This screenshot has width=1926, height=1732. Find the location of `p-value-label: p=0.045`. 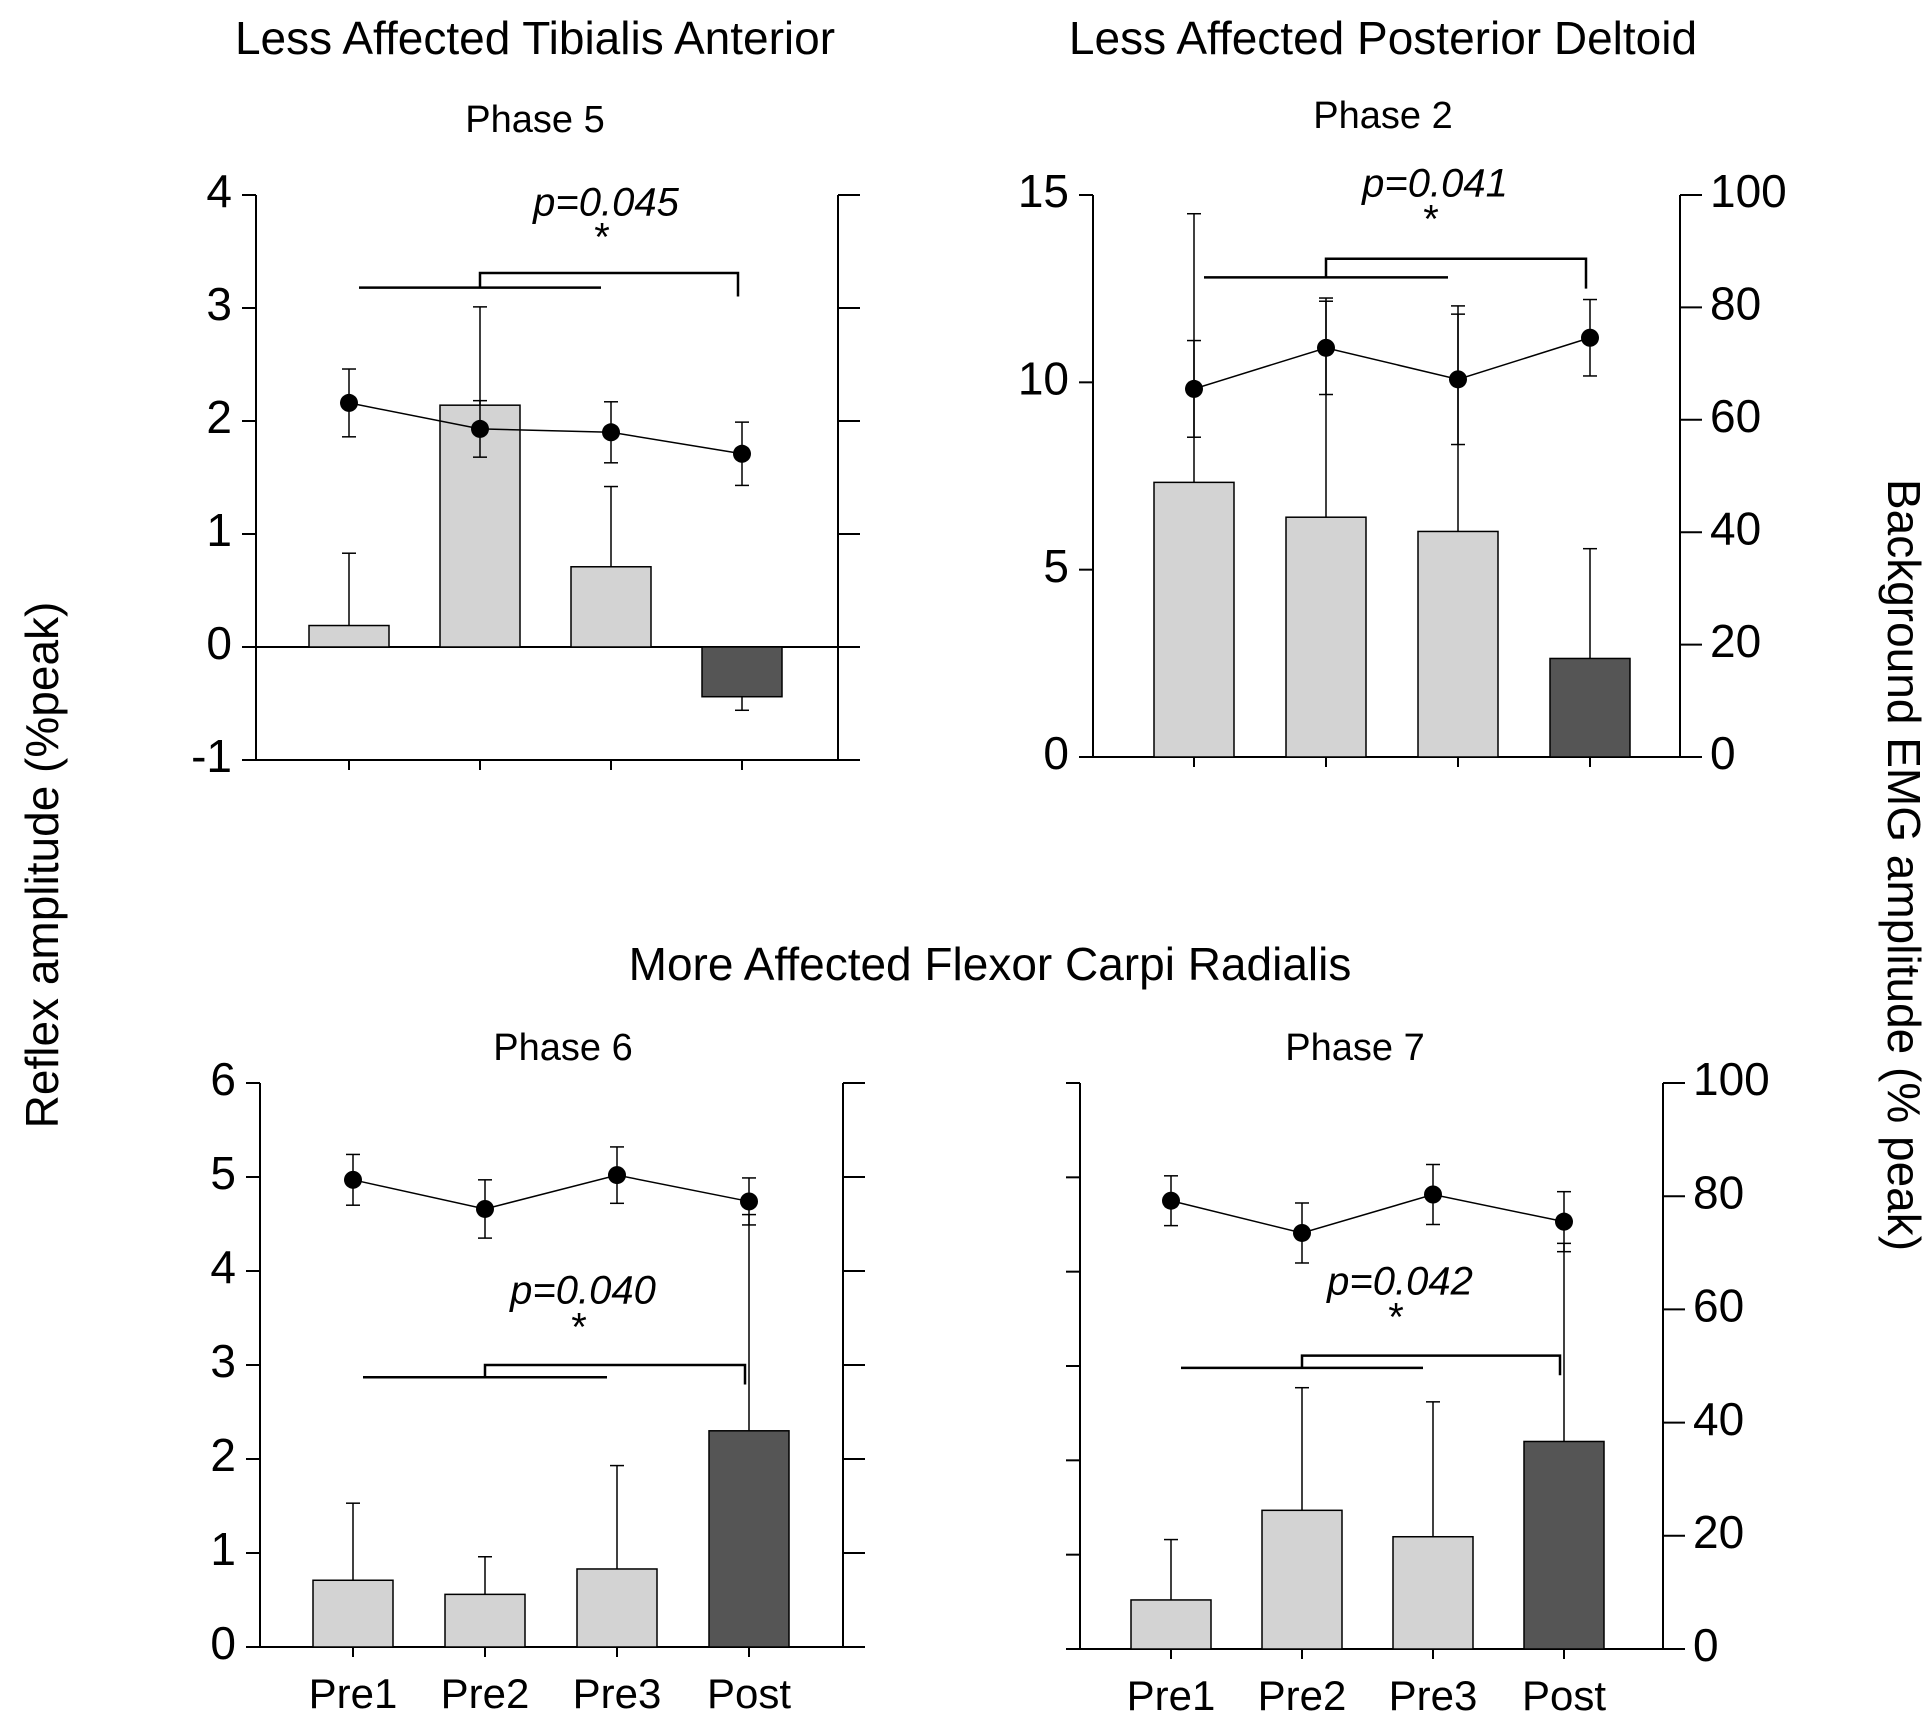

p-value-label: p=0.045 is located at coordinates (605, 203).